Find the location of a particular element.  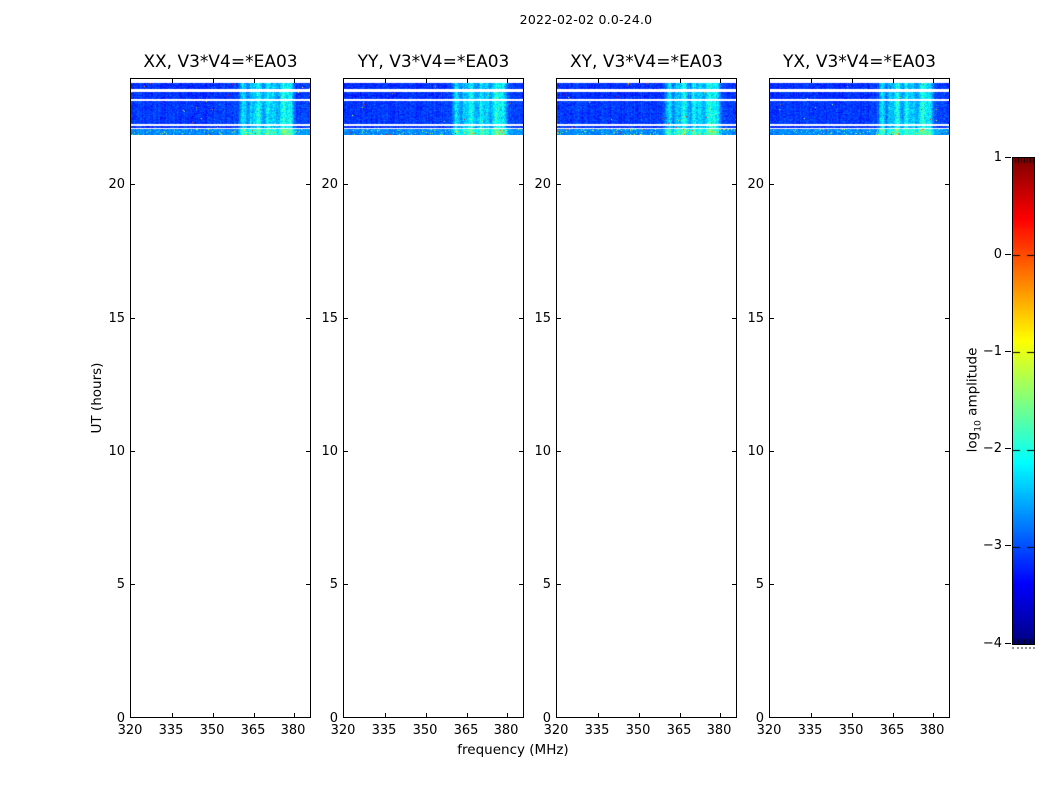

spectrogram-canvas is located at coordinates (220, 108).